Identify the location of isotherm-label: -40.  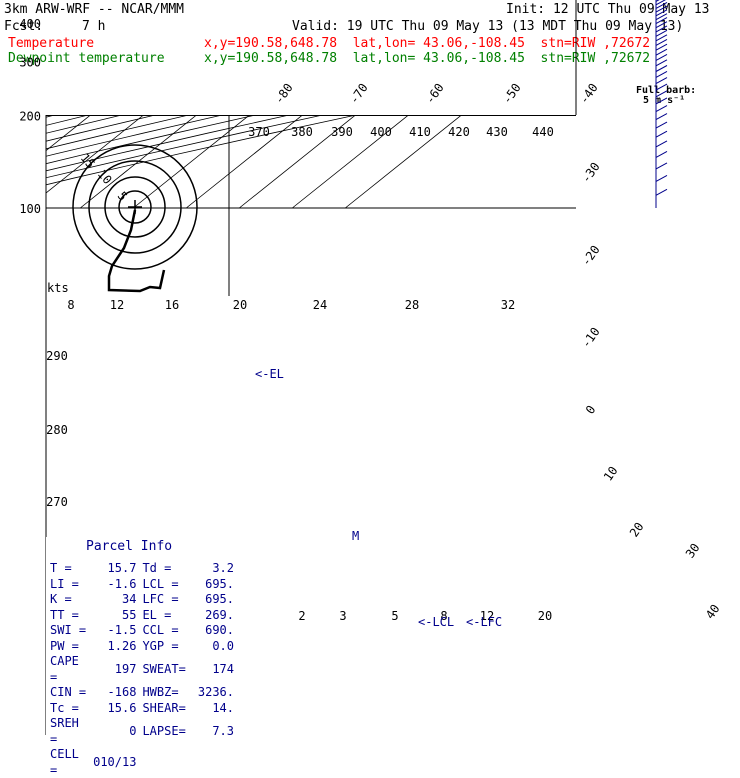
(589, 94).